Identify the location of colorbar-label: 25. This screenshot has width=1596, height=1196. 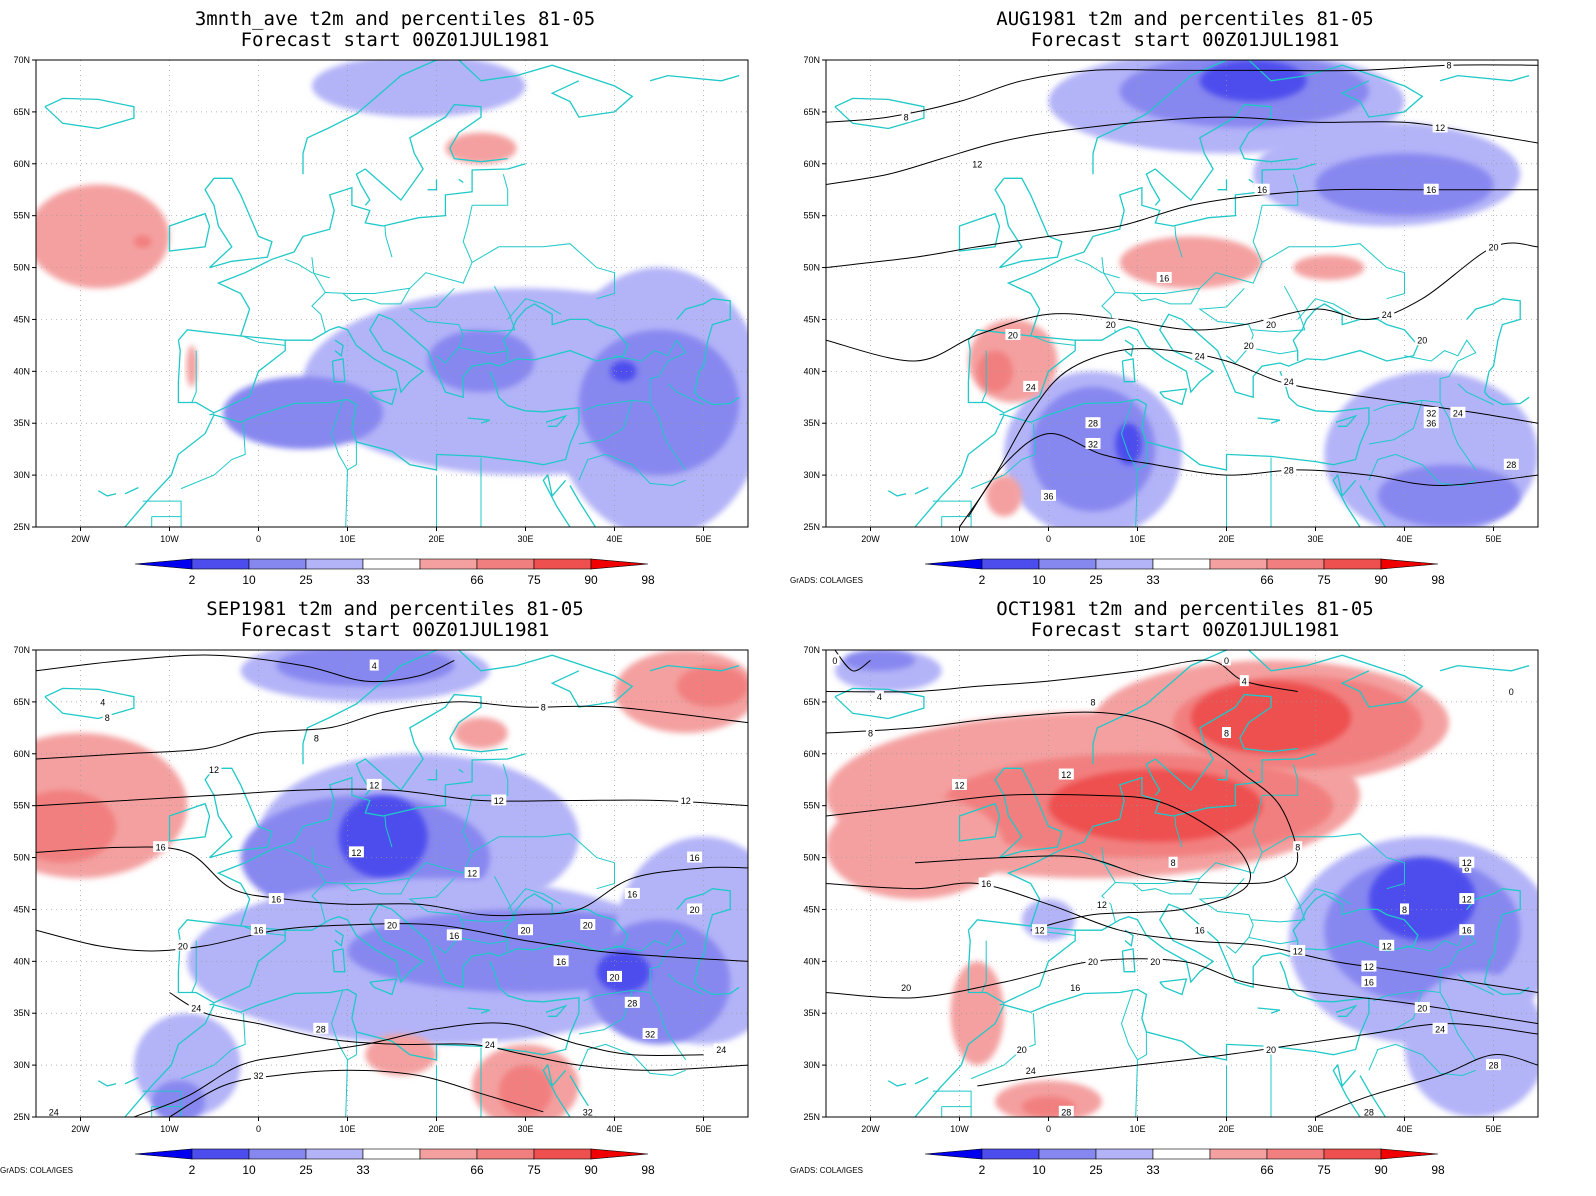
(306, 1170).